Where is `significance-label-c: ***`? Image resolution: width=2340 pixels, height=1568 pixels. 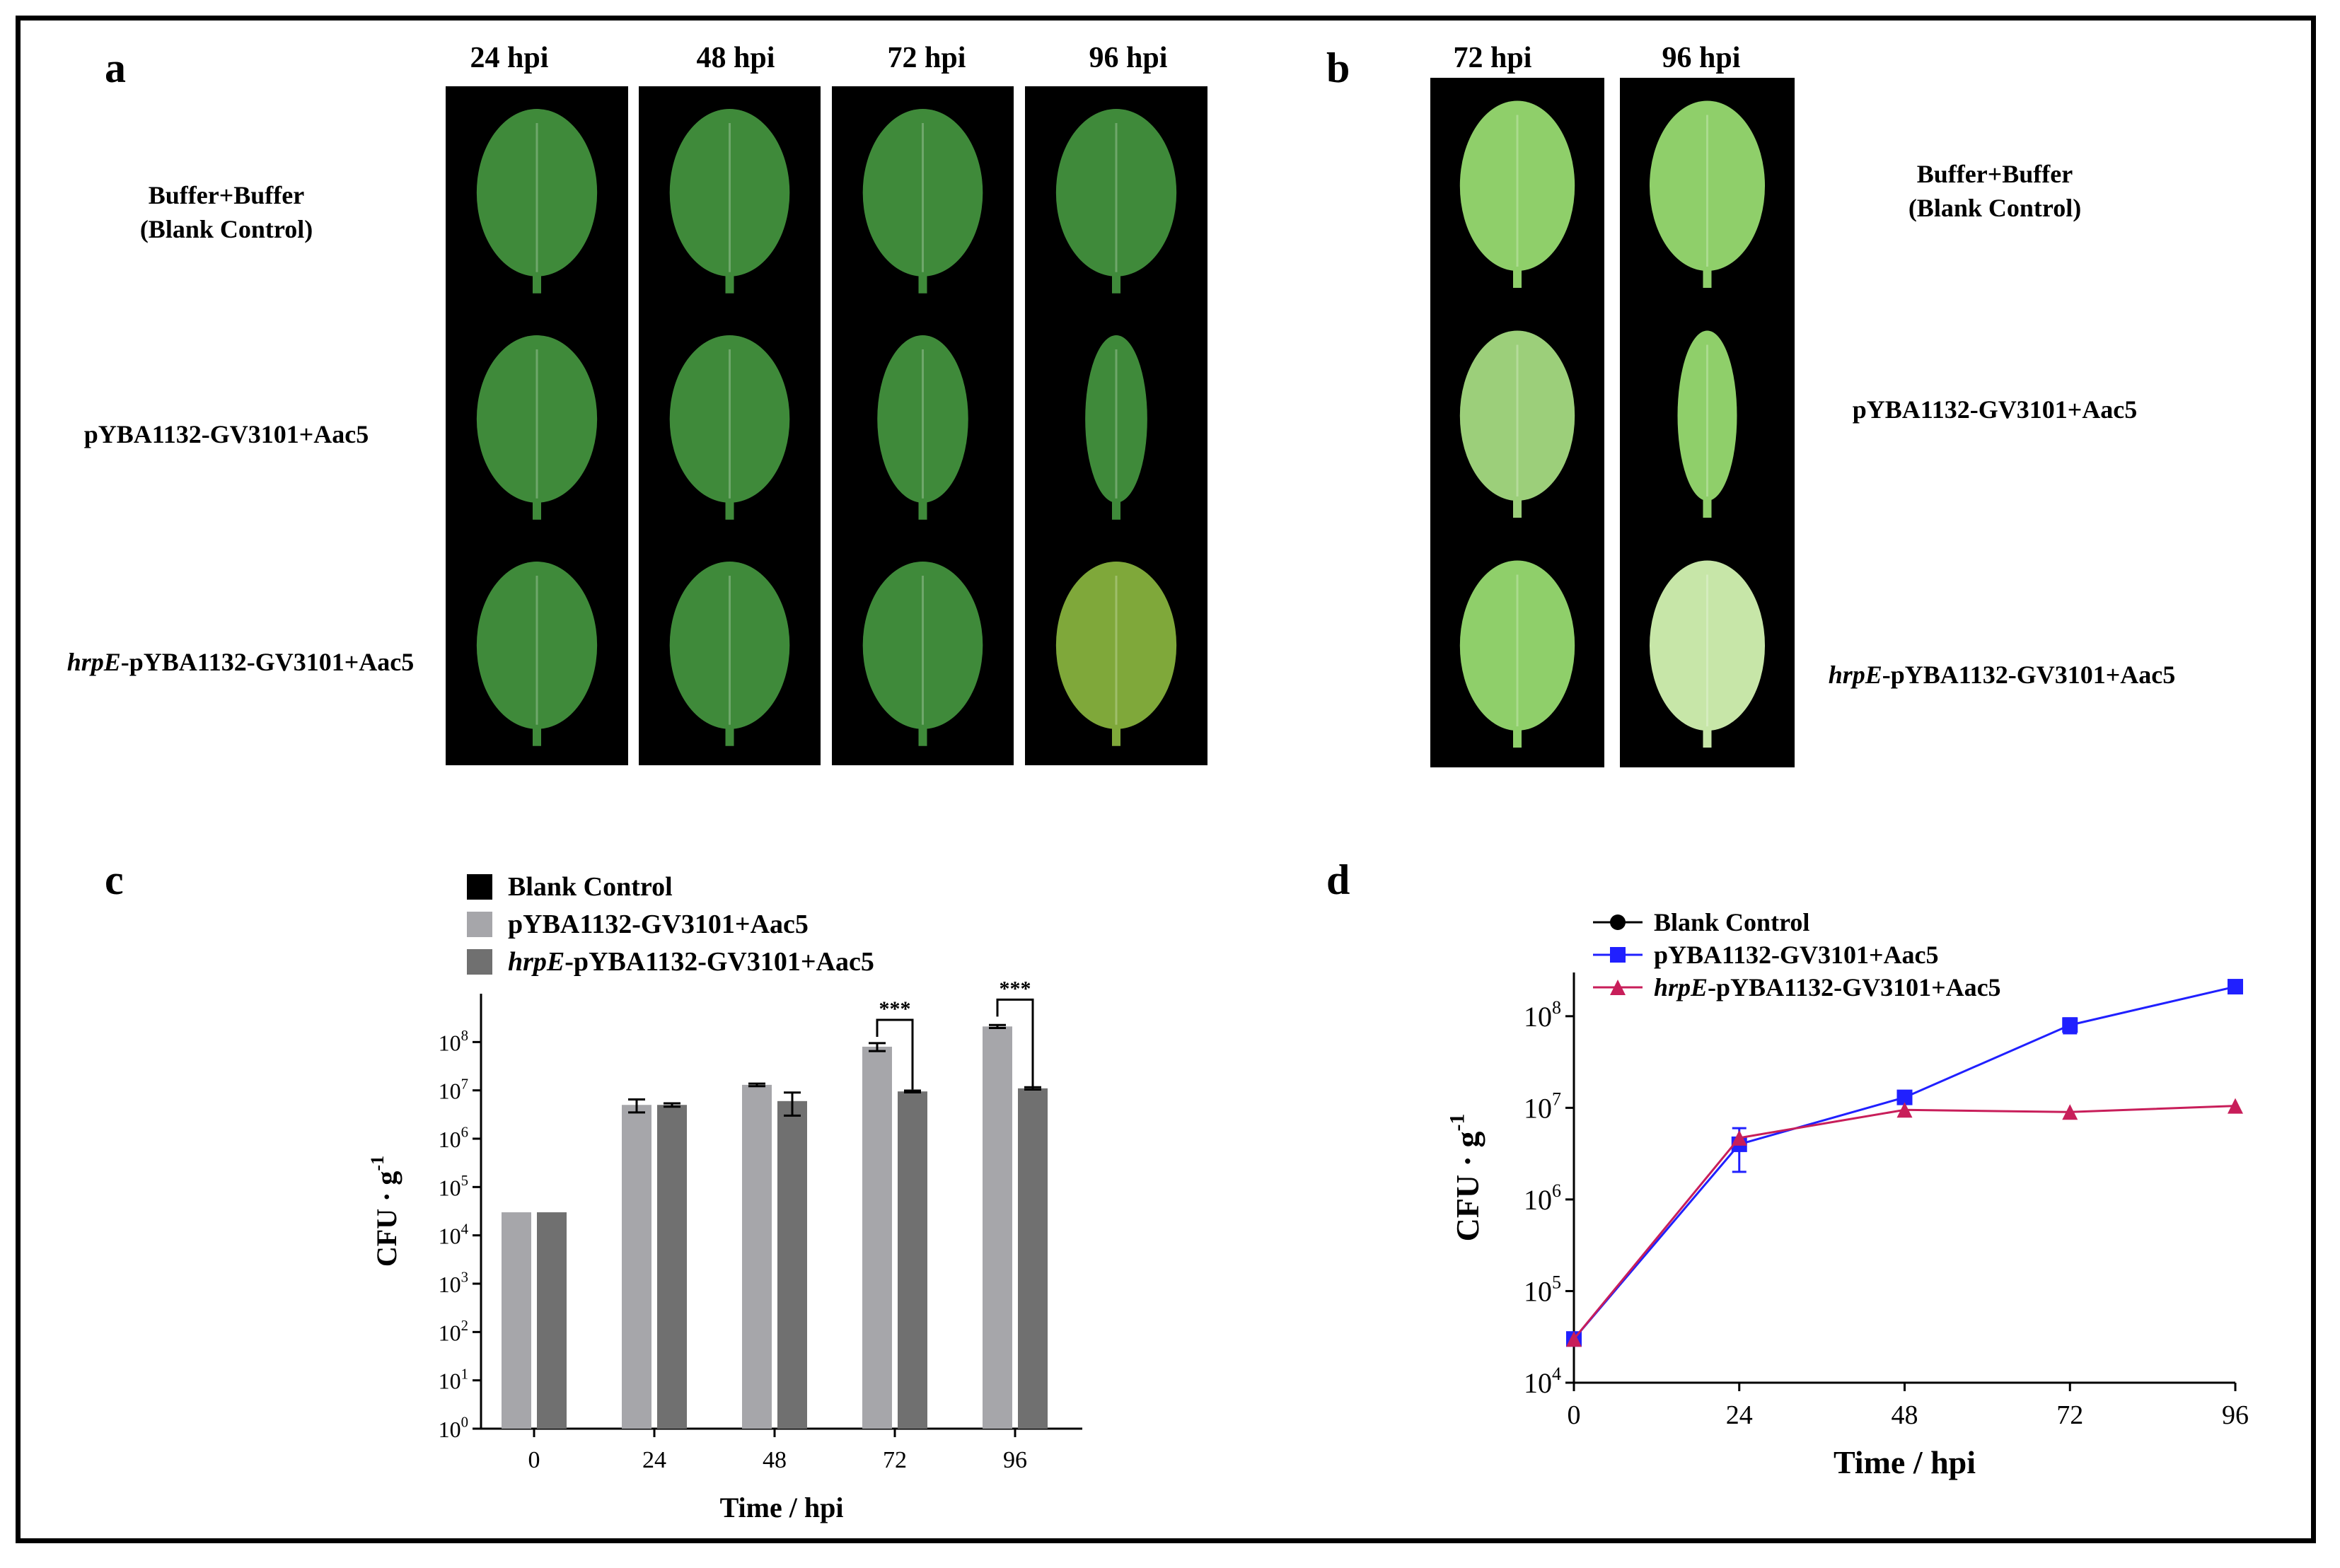
significance-label-c: *** is located at coordinates (1016, 988).